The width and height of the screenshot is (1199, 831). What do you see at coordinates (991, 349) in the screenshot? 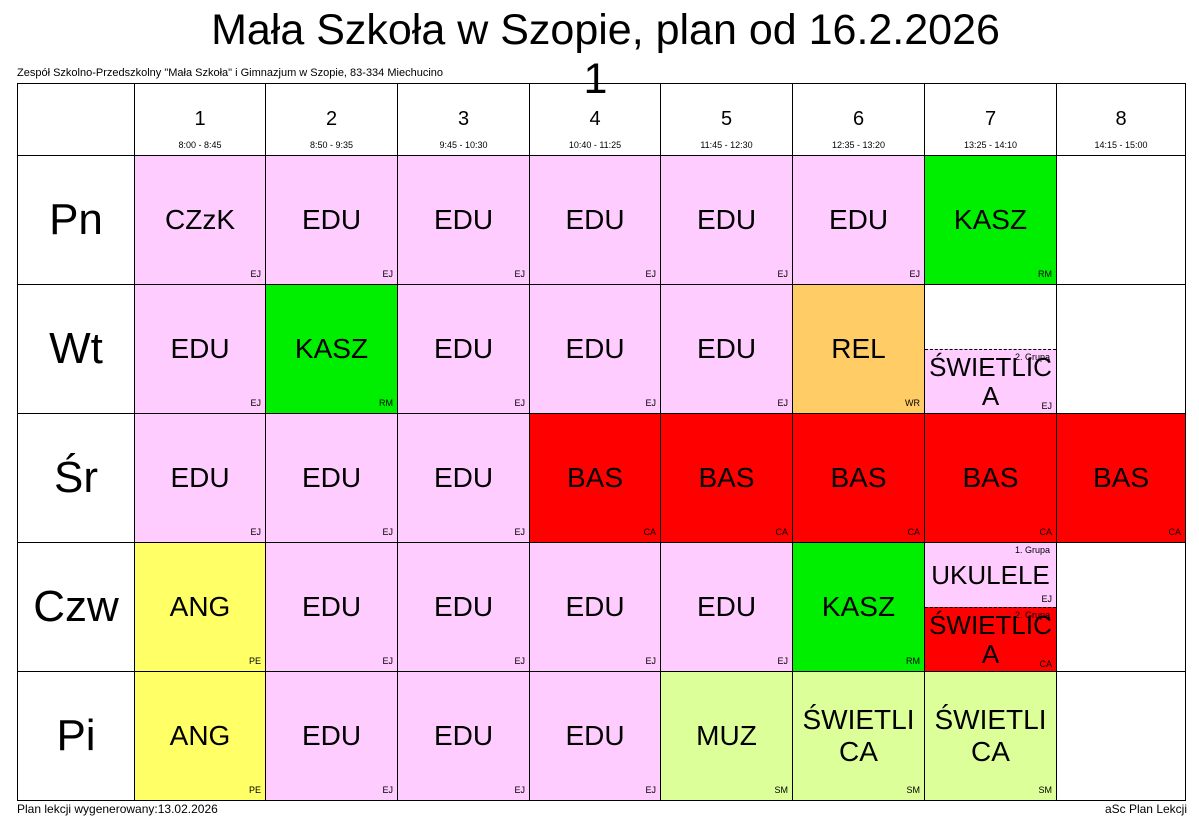
I see `lesson-cell: ŚWIETLICA 2. Grupa EJ` at bounding box center [991, 349].